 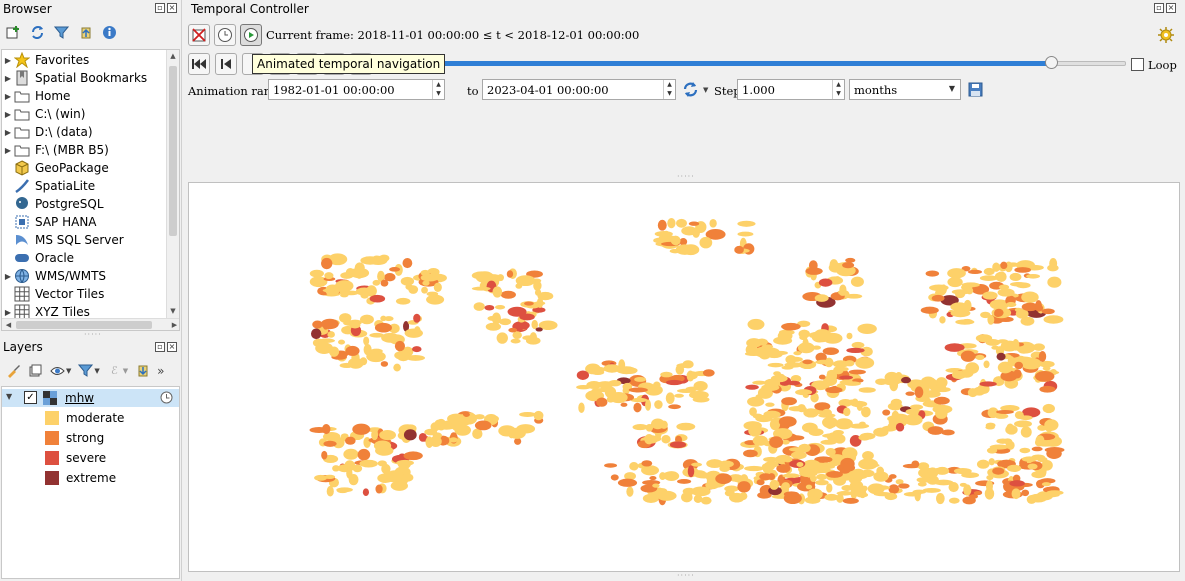 I want to click on range-end-input: 2023-04-01 00:00:00 ▲ ▼, so click(x=579, y=89).